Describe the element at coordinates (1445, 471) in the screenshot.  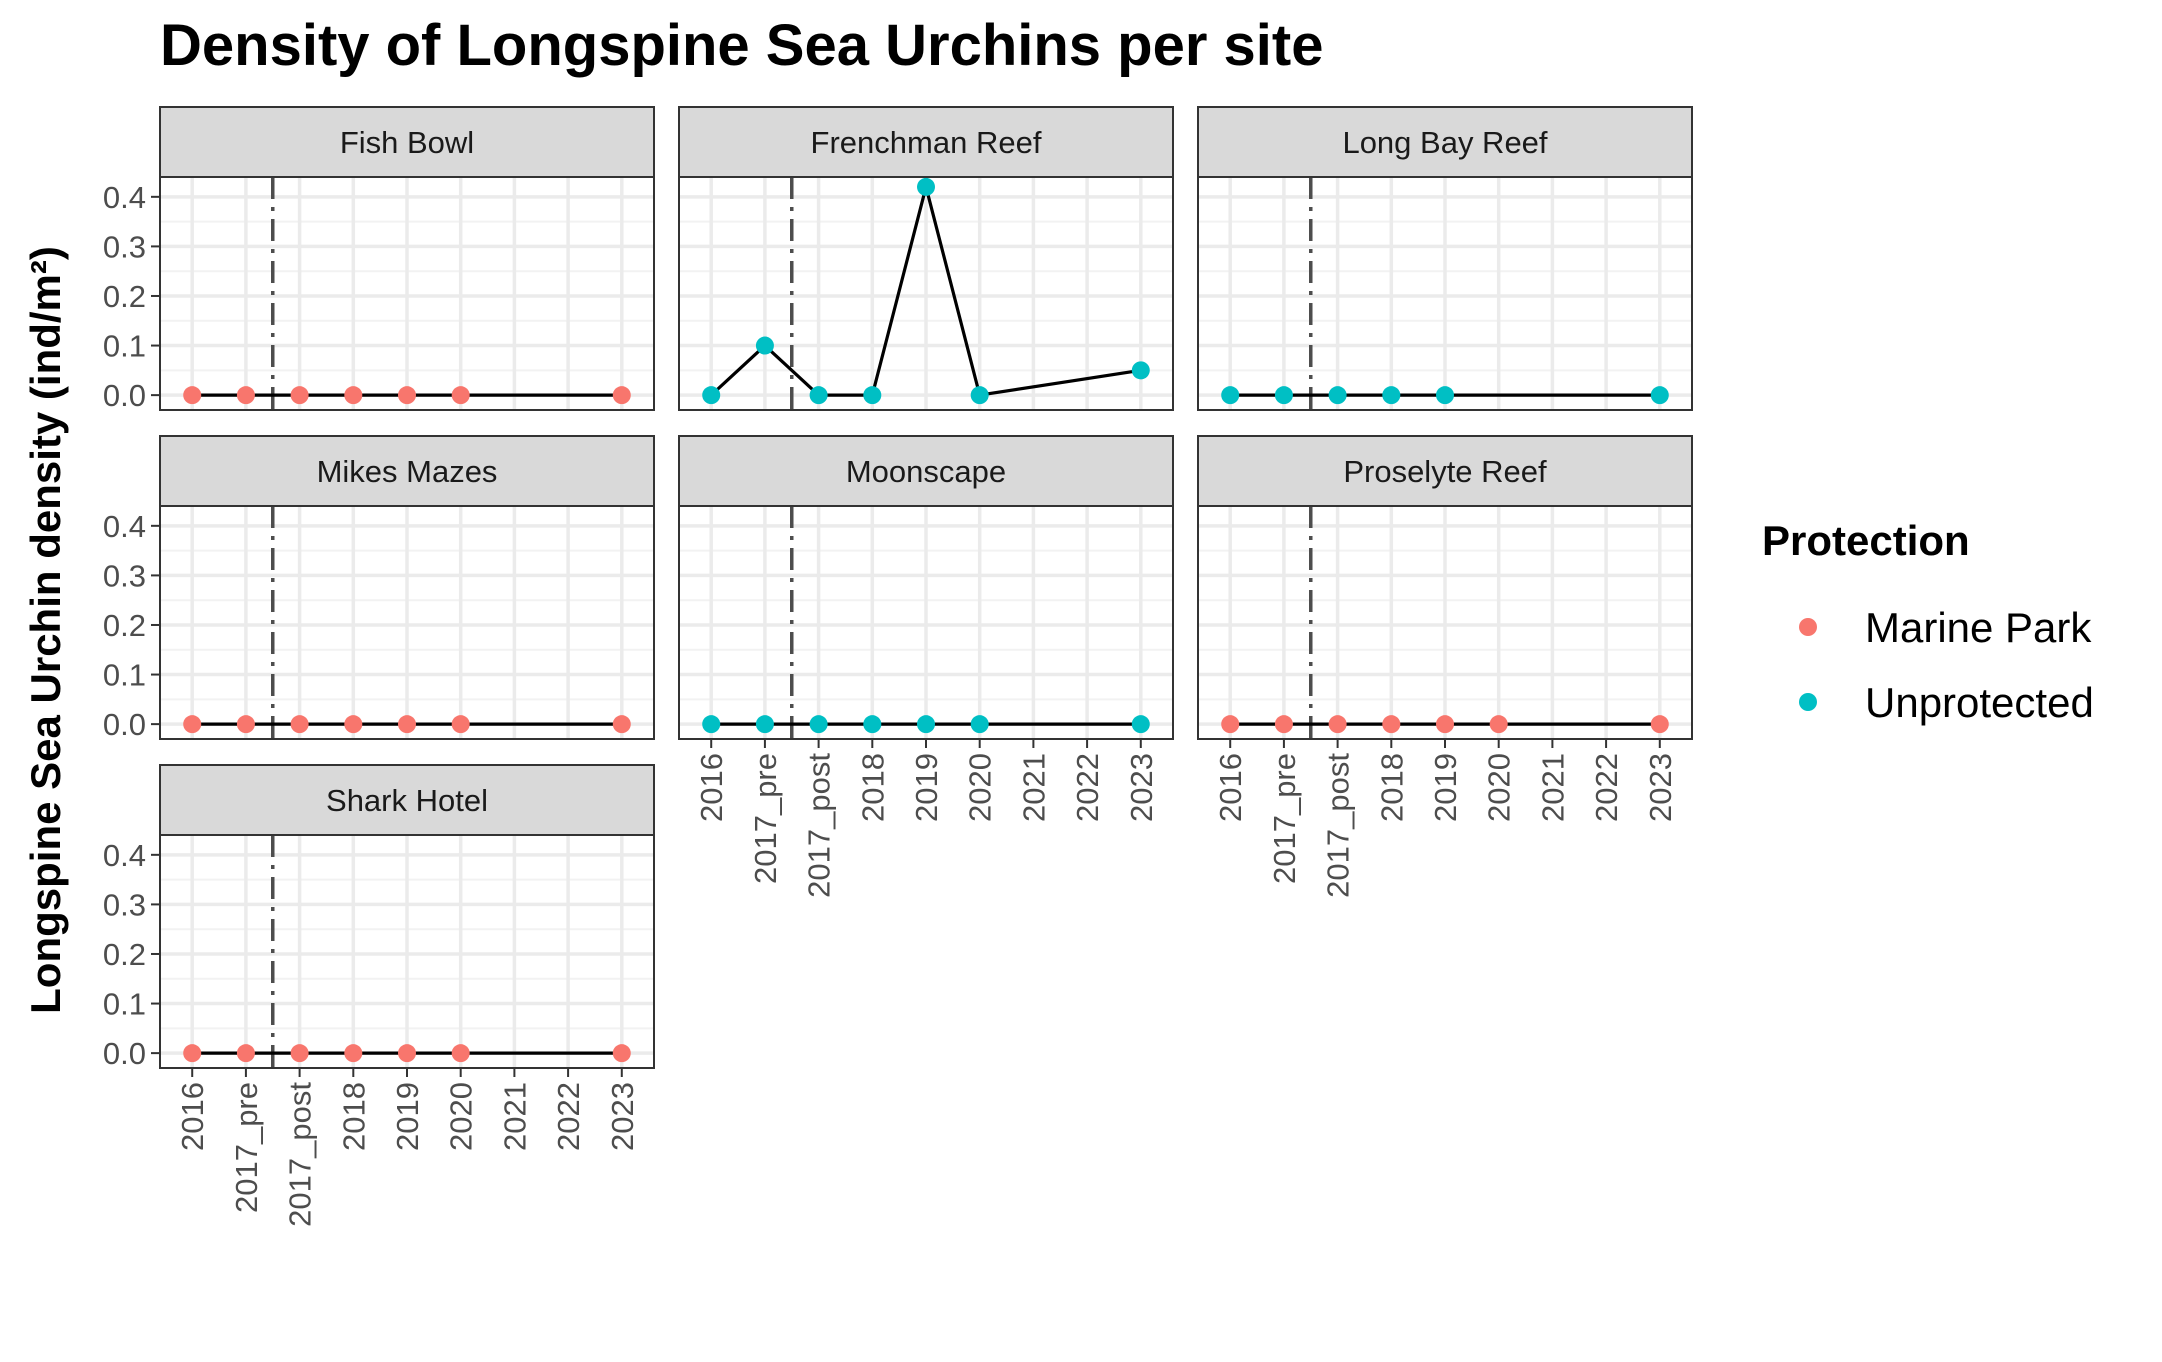
I see `strip-label: Proselyte Reef` at that location.